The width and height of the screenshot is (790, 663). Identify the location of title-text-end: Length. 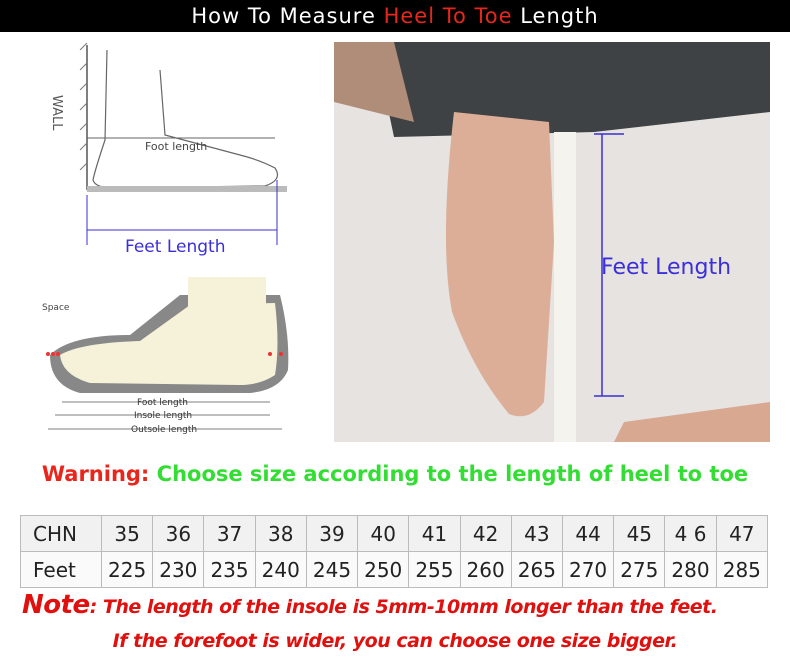
(555, 16).